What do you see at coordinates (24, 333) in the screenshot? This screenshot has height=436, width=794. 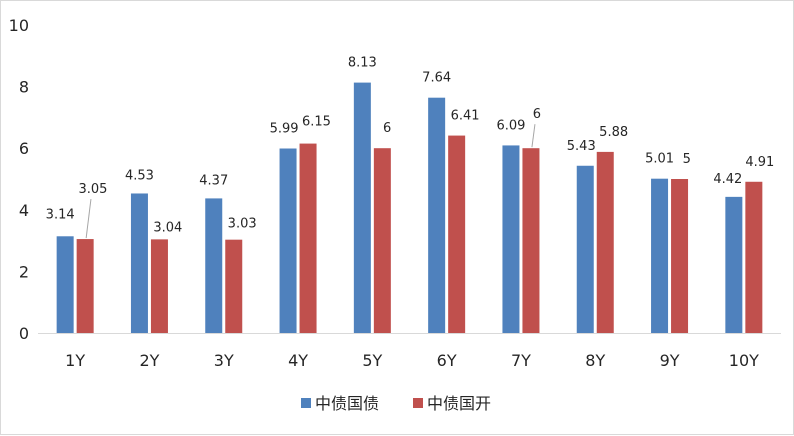 I see `y-tick-label: 0` at bounding box center [24, 333].